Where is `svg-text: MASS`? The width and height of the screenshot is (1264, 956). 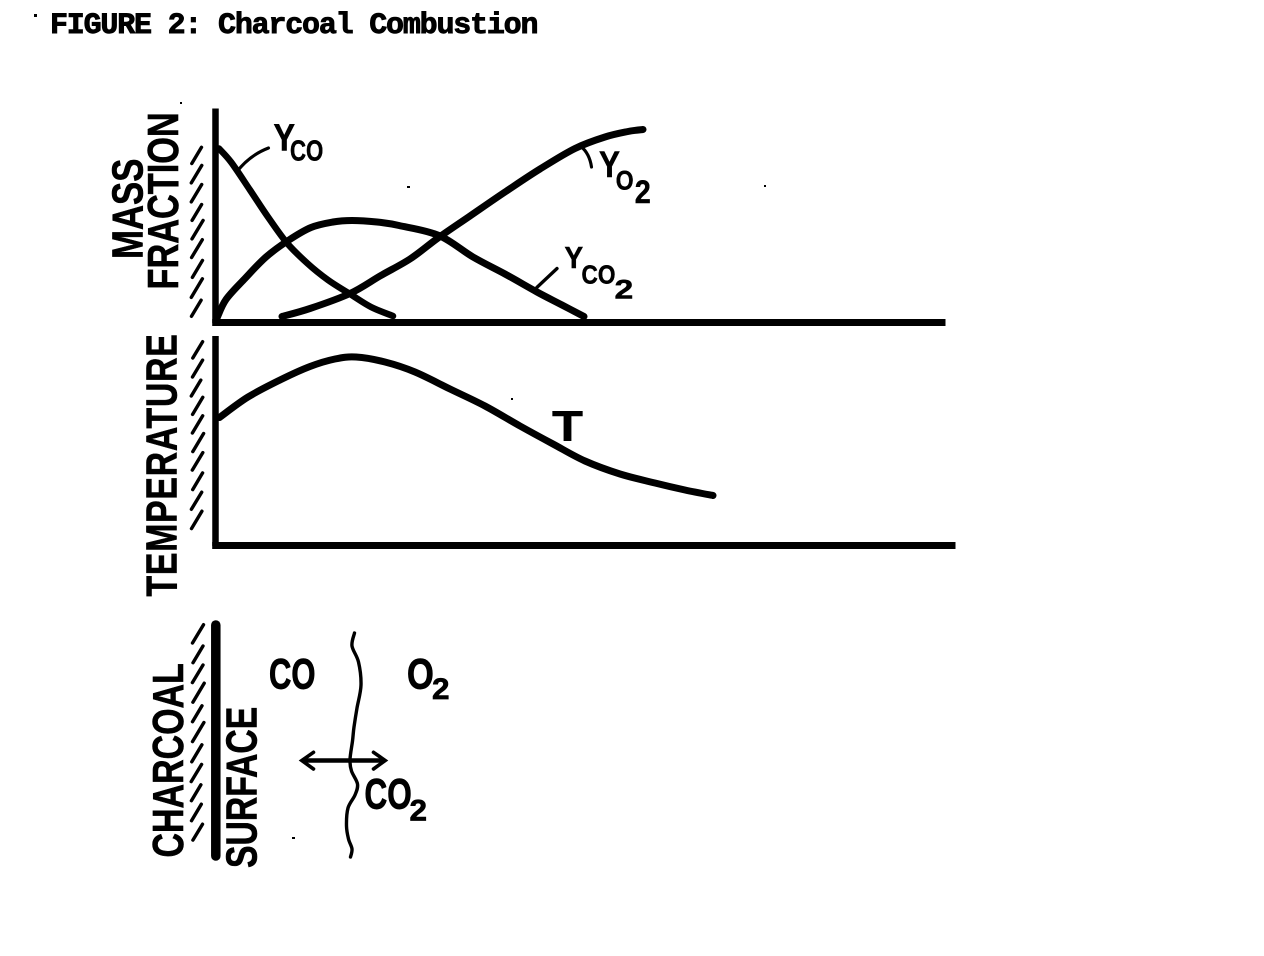
svg-text: MASS is located at coordinates (128, 209).